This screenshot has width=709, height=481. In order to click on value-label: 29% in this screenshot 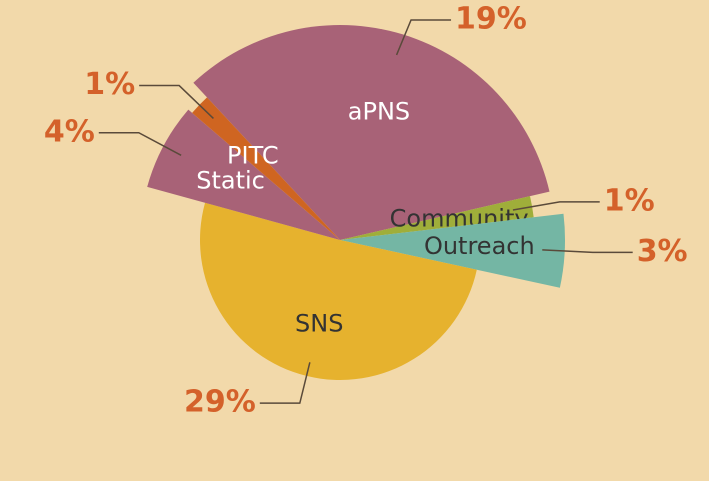, I will do `click(220, 402)`.